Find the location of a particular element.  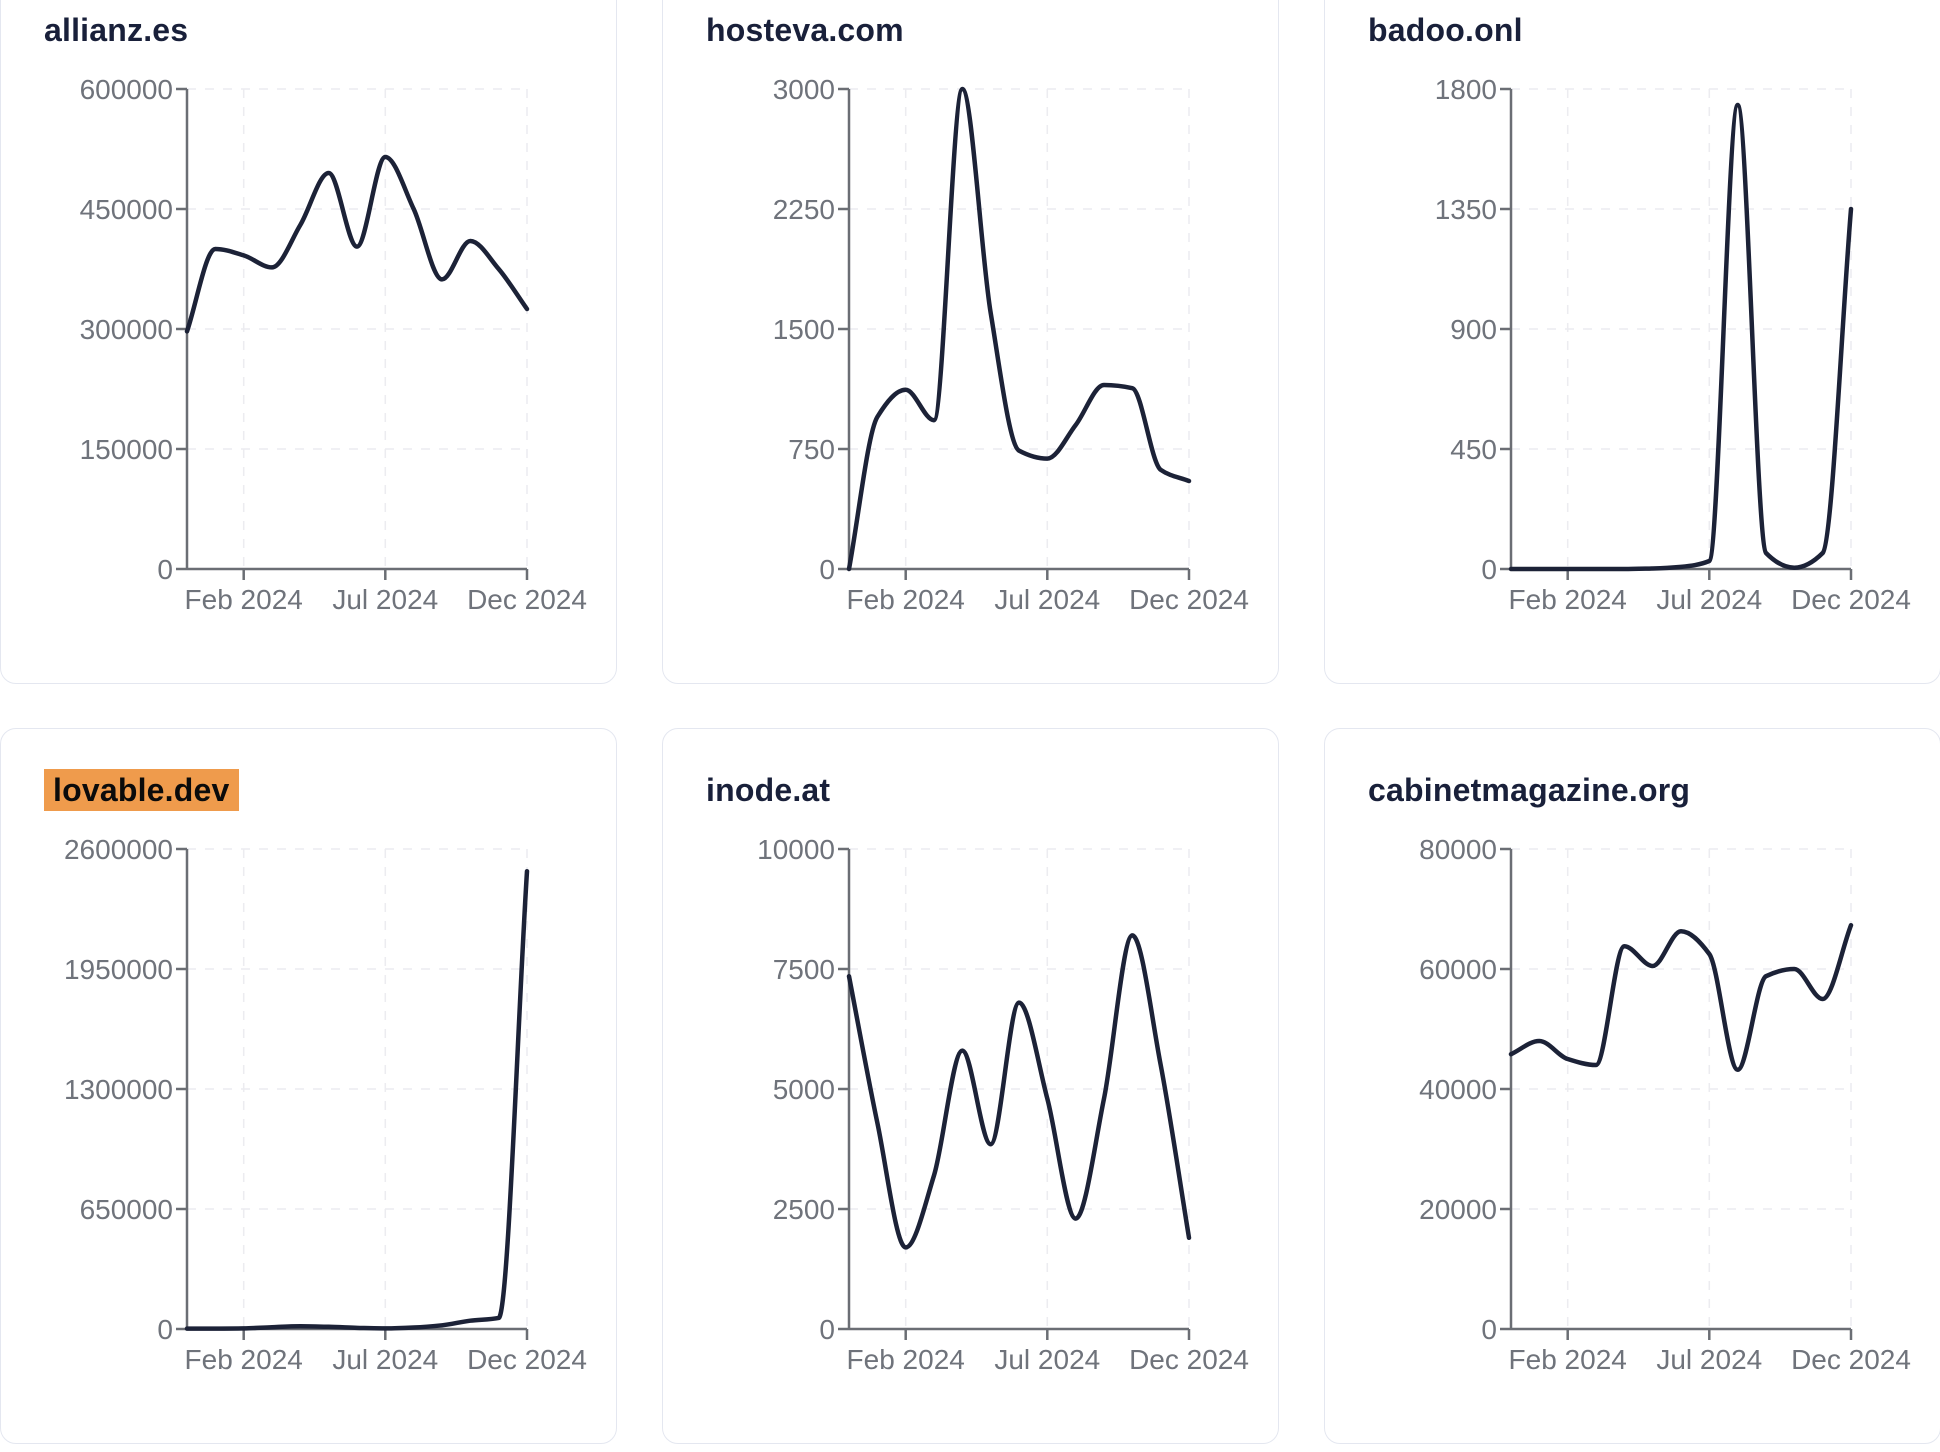

y-tick-label: 2250 is located at coordinates (804, 209).